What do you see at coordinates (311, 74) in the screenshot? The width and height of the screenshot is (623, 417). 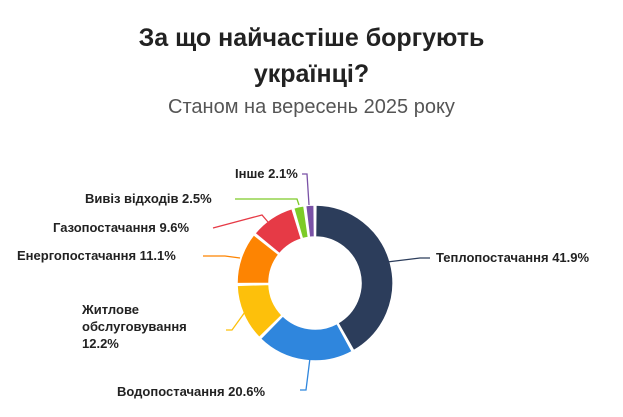 I see `chart-title-line-2: українці?` at bounding box center [311, 74].